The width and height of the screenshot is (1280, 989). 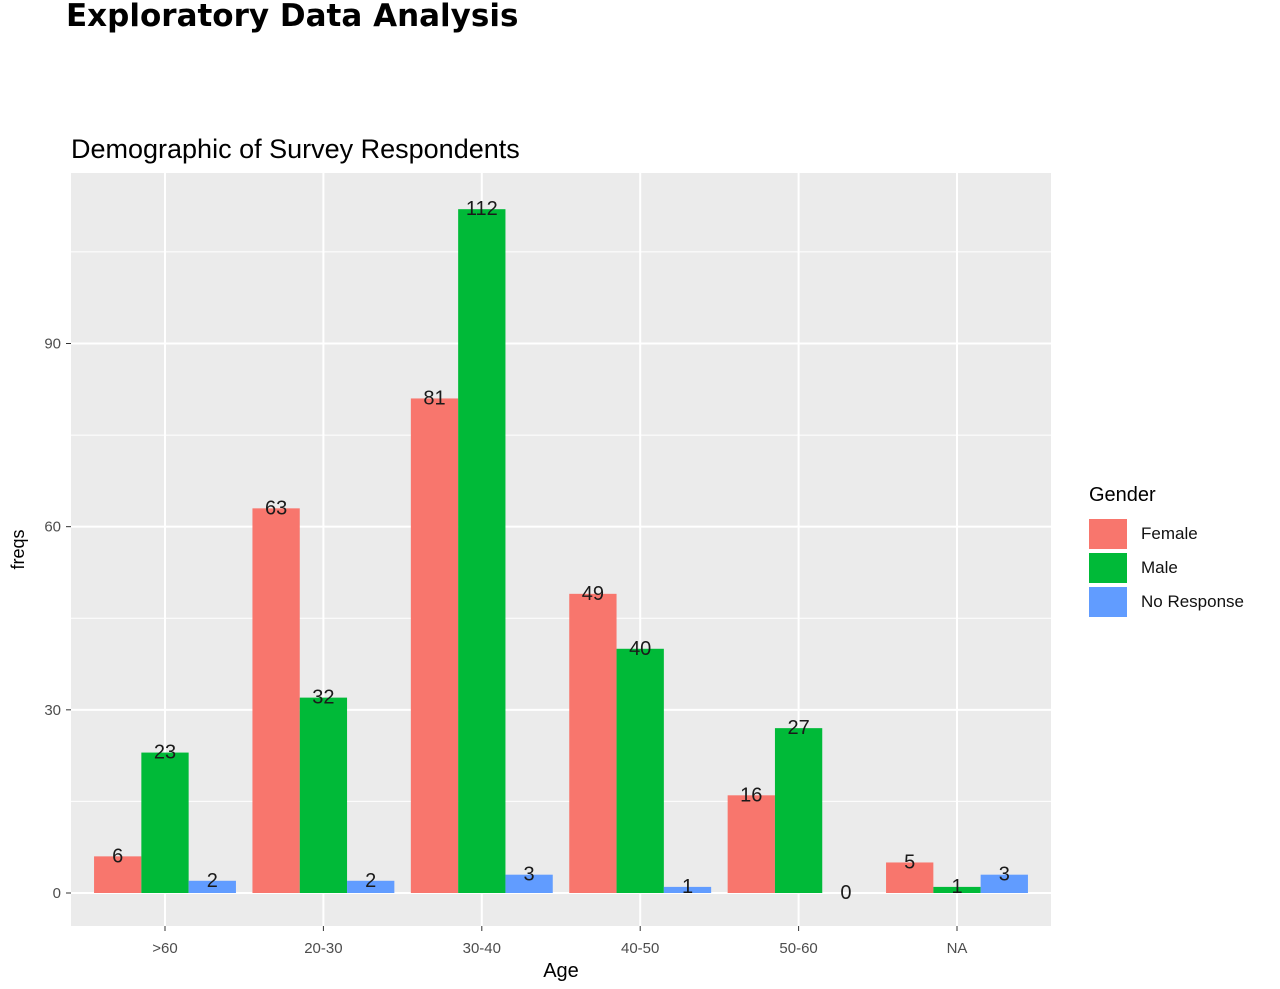 What do you see at coordinates (1108, 602) in the screenshot?
I see `legend-swatch-no-response` at bounding box center [1108, 602].